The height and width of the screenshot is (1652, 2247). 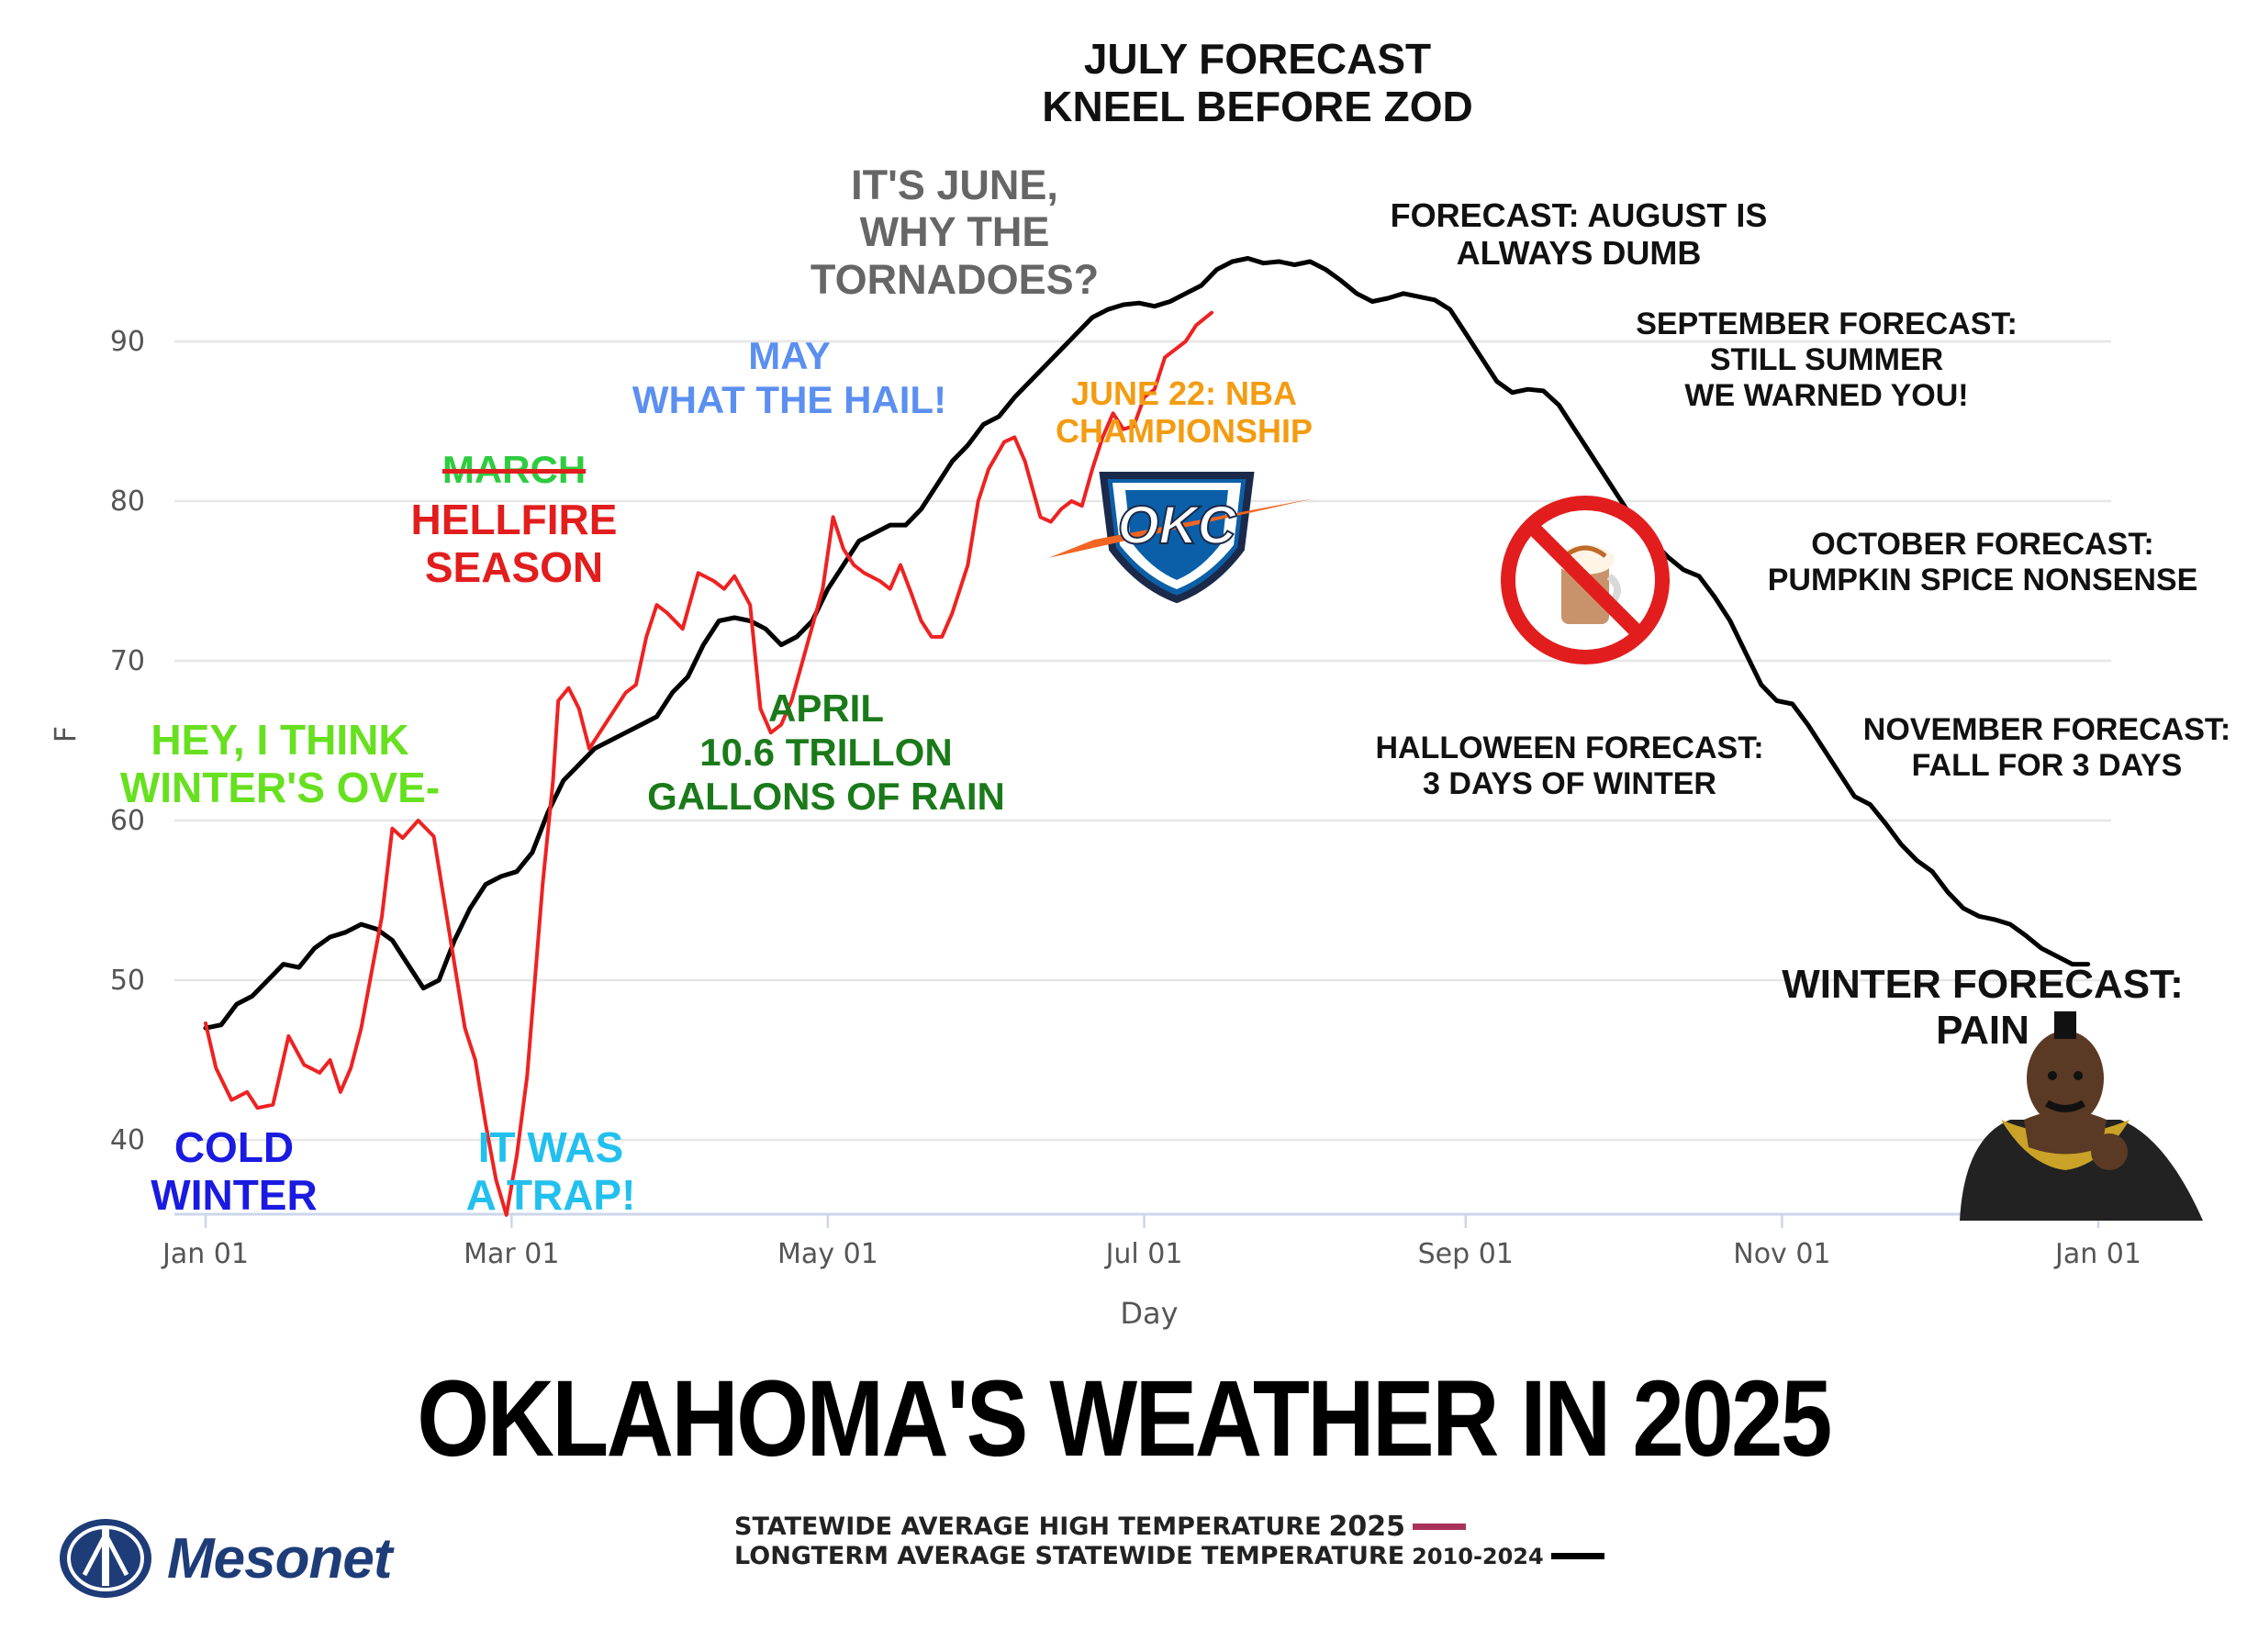 What do you see at coordinates (1983, 1008) in the screenshot?
I see `annotation-winter-pain: WINTER FORECAST: PAIN` at bounding box center [1983, 1008].